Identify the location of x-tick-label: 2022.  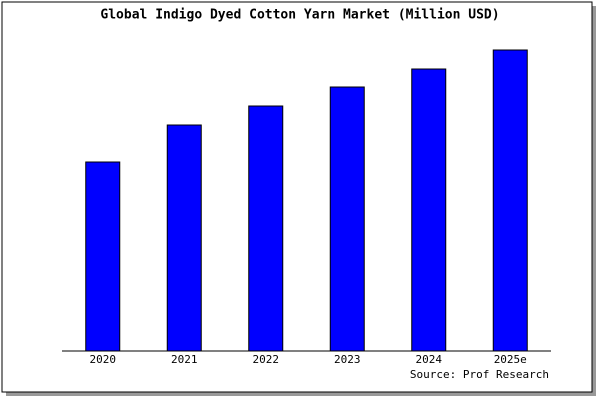
(266, 359).